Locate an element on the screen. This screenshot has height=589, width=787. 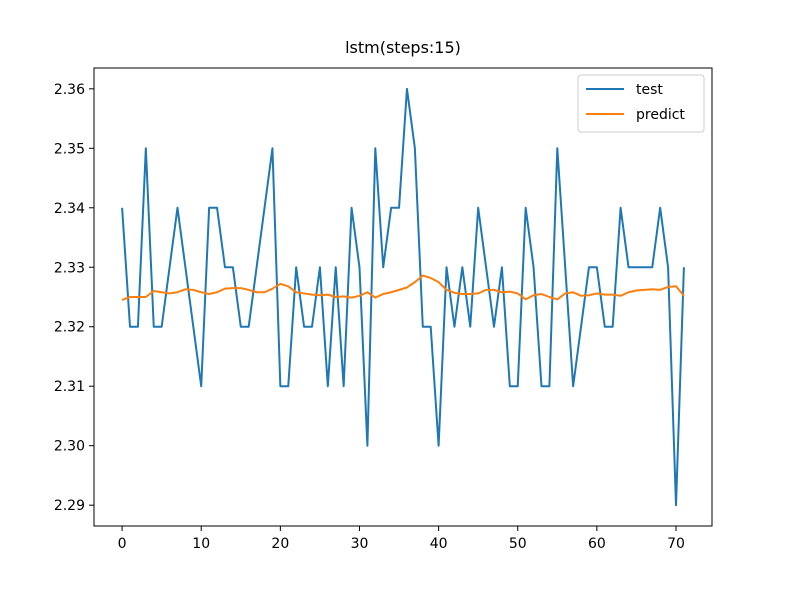
series-line-predict is located at coordinates (403, 287).